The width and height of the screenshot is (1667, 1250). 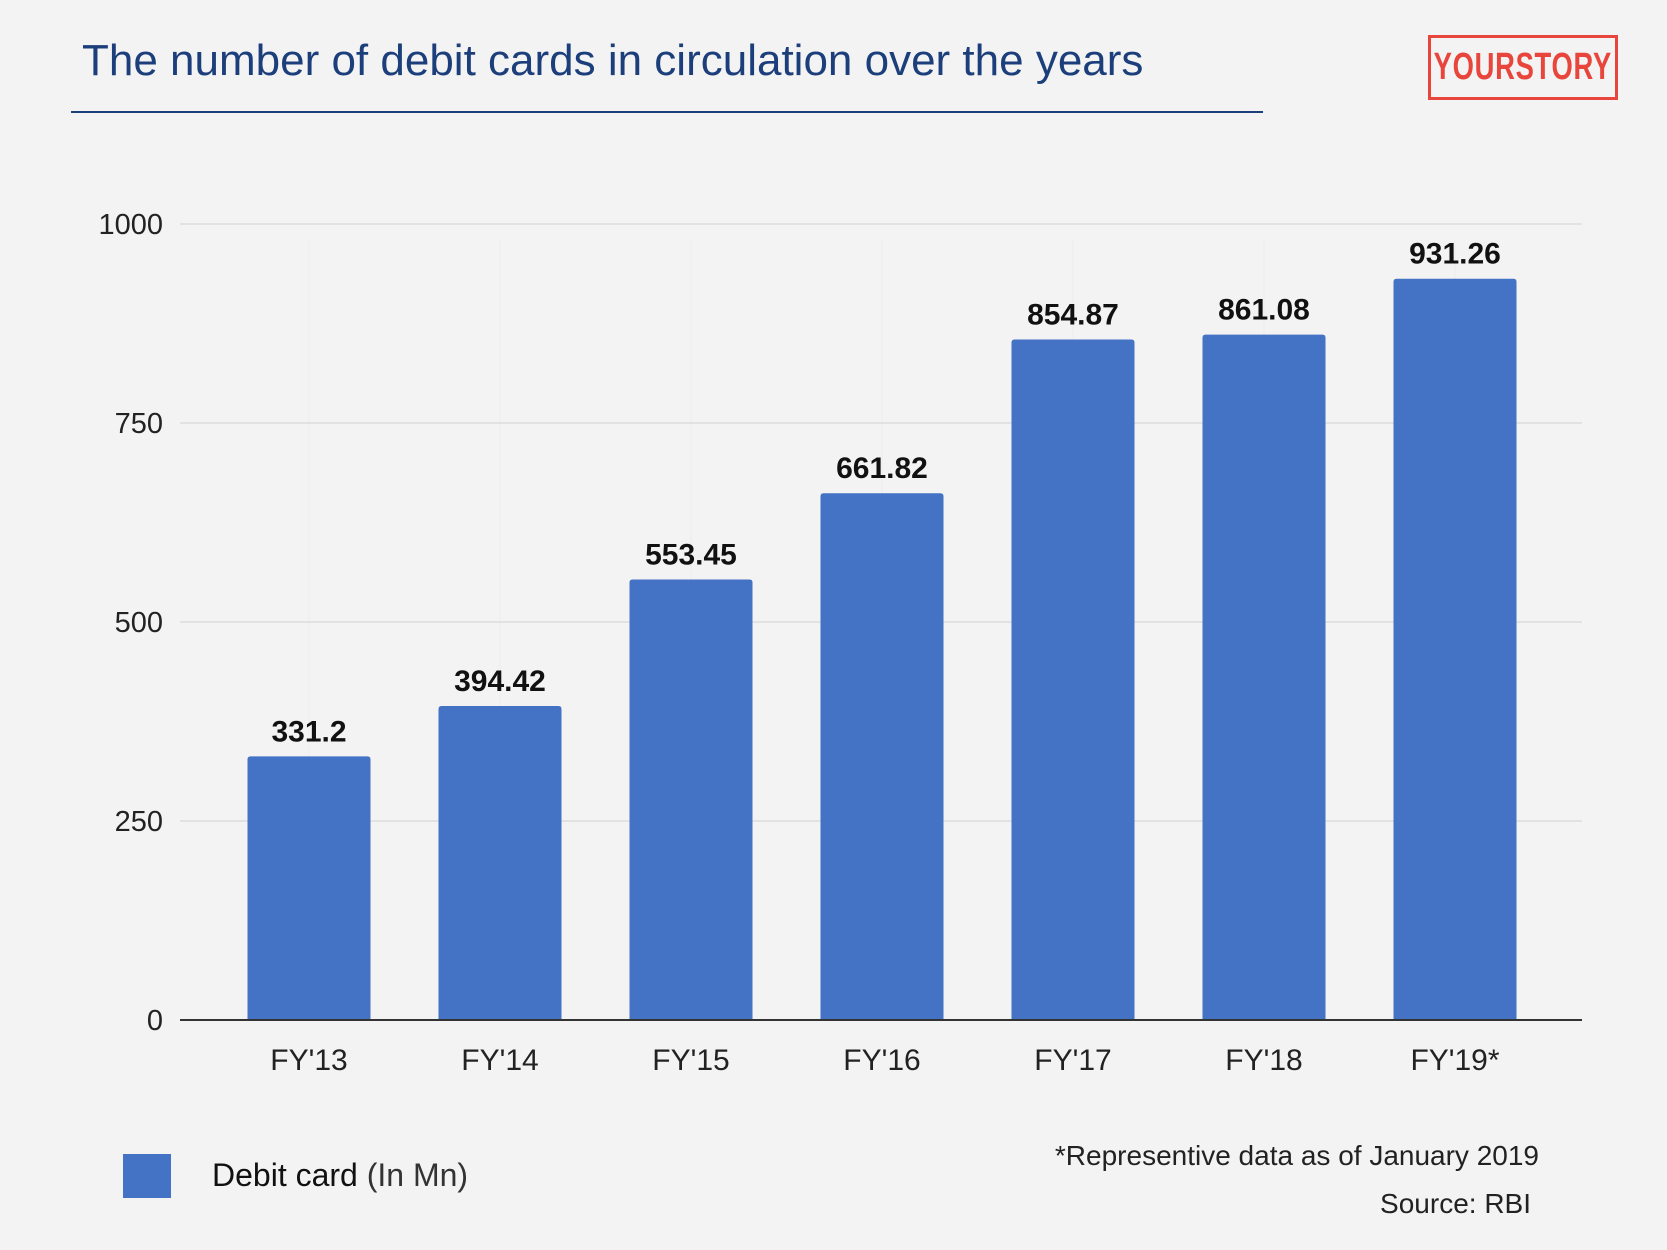 What do you see at coordinates (139, 822) in the screenshot?
I see `y-tick-label: 250` at bounding box center [139, 822].